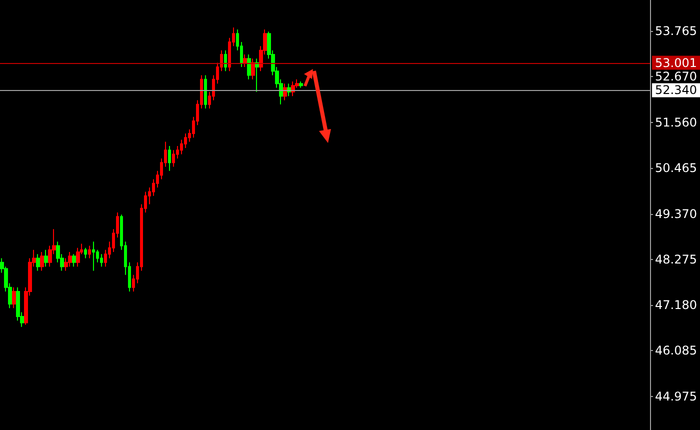 The image size is (700, 430). What do you see at coordinates (676, 168) in the screenshot?
I see `y-tick-label: 50.465` at bounding box center [676, 168].